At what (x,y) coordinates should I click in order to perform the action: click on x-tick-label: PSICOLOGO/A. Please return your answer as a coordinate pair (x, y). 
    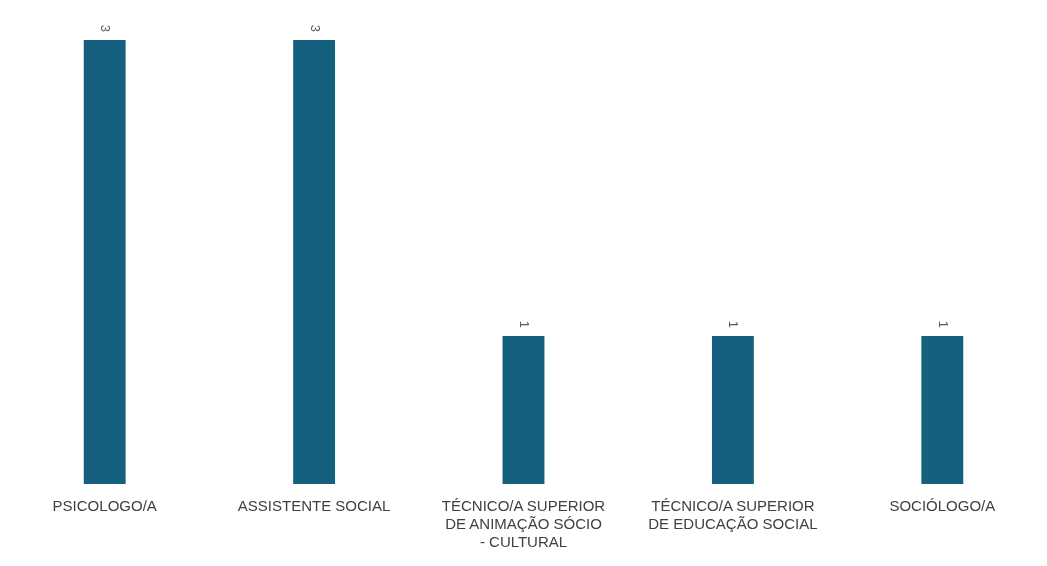
    Looking at the image, I should click on (104, 506).